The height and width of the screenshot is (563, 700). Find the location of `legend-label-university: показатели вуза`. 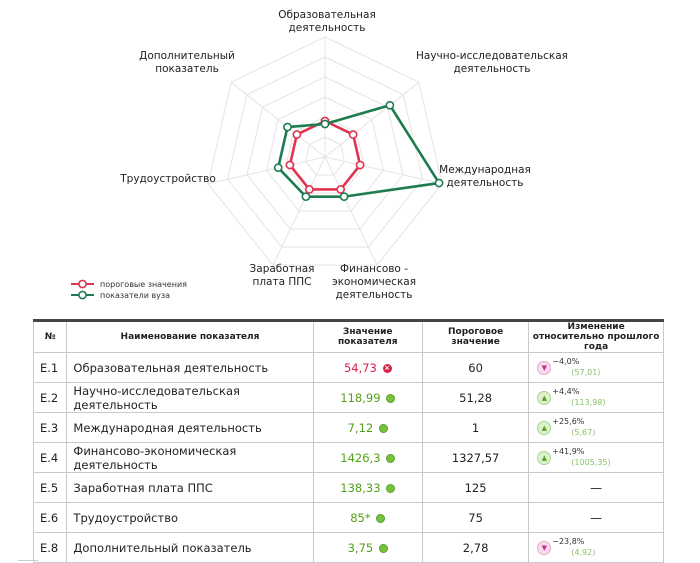

legend-label-university: показатели вуза is located at coordinates (135, 295).